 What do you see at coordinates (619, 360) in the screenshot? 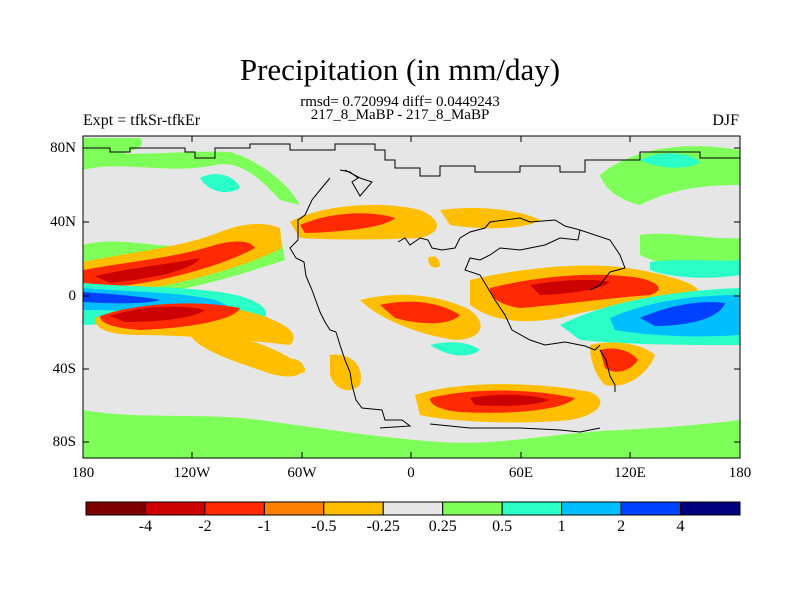
I see `red-aus` at bounding box center [619, 360].